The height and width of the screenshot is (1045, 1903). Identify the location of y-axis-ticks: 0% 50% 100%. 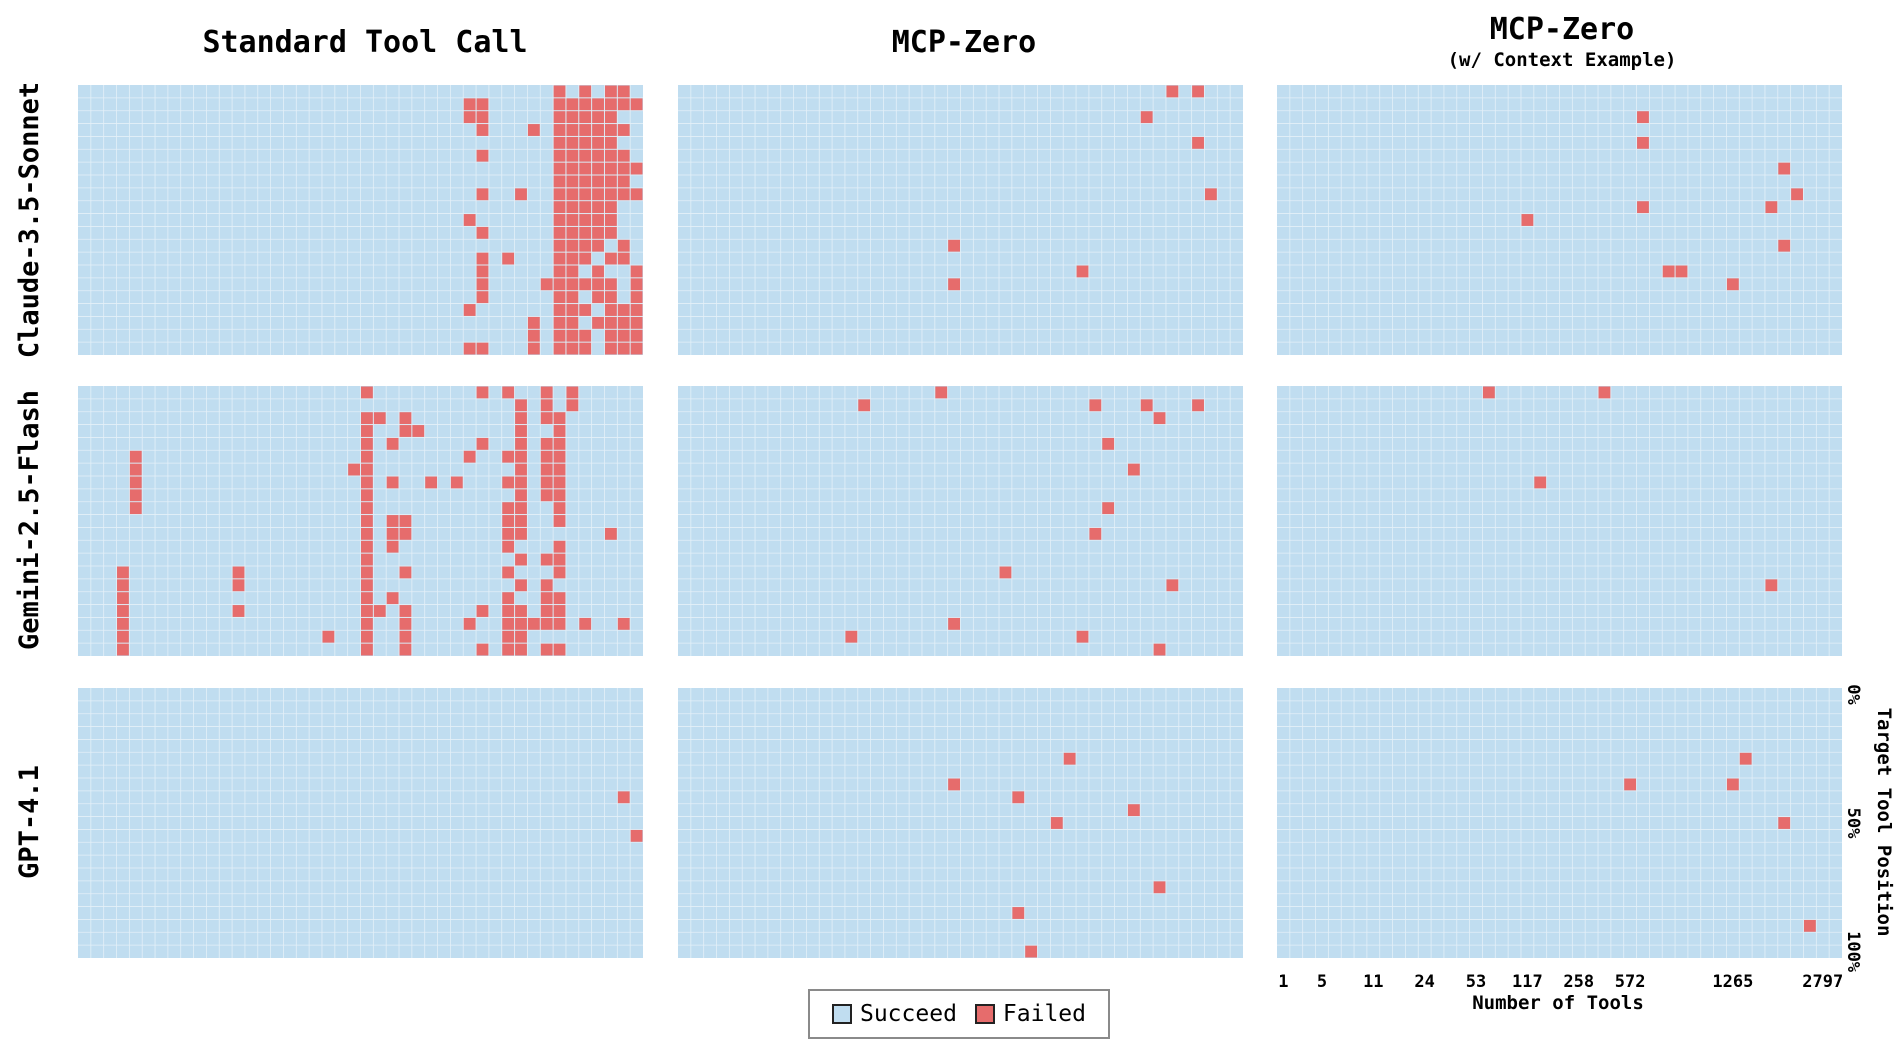
(1853, 828).